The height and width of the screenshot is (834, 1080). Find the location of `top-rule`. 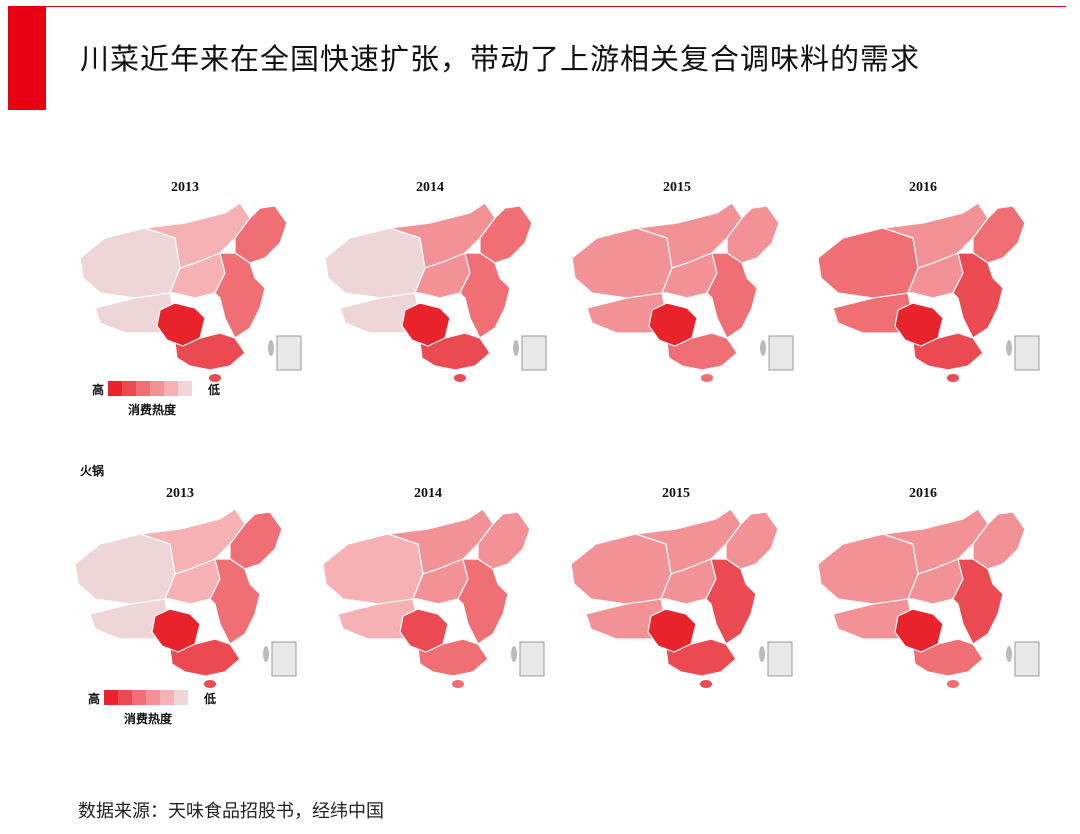

top-rule is located at coordinates (556, 6).